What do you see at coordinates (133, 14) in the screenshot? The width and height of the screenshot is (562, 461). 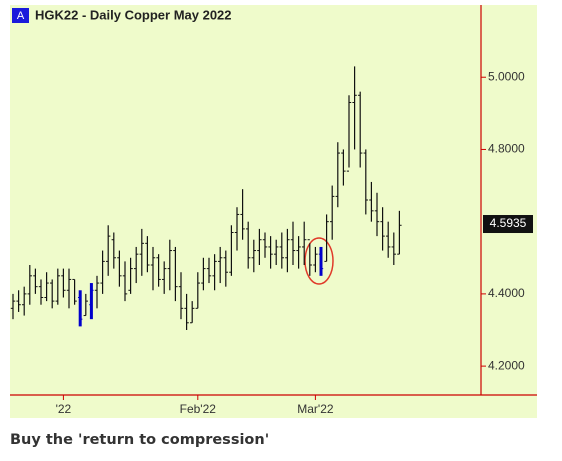 I see `chart-title: HGK22 - Daily Copper May 2022` at bounding box center [133, 14].